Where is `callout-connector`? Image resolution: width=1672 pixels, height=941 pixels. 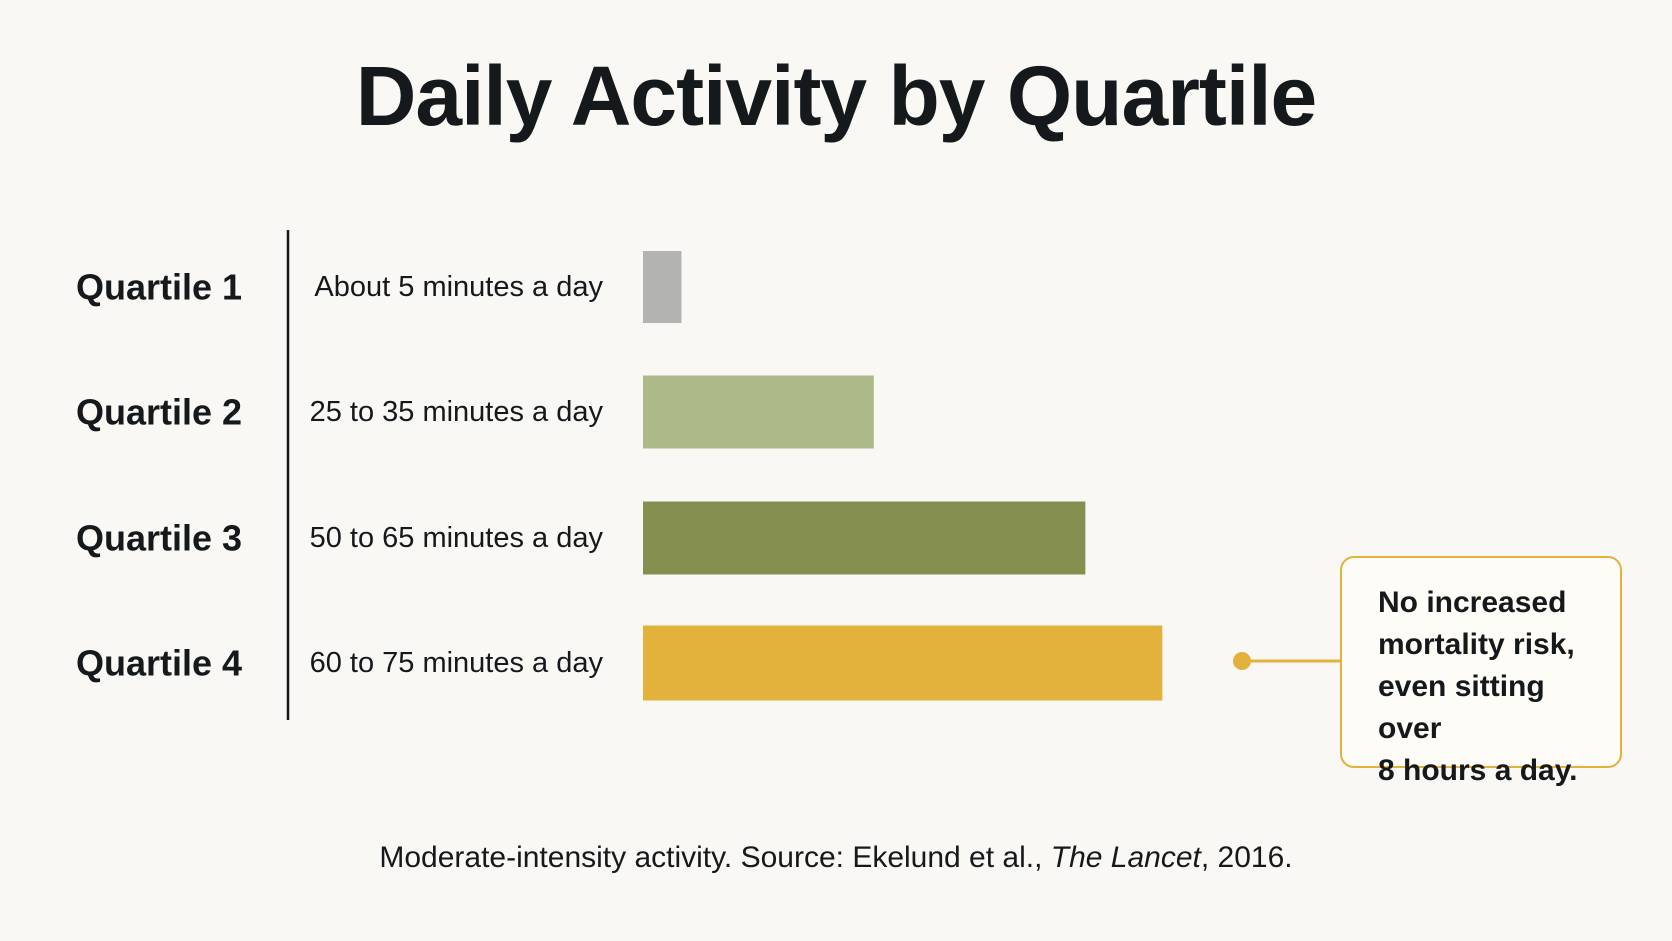
callout-connector is located at coordinates (1286, 661).